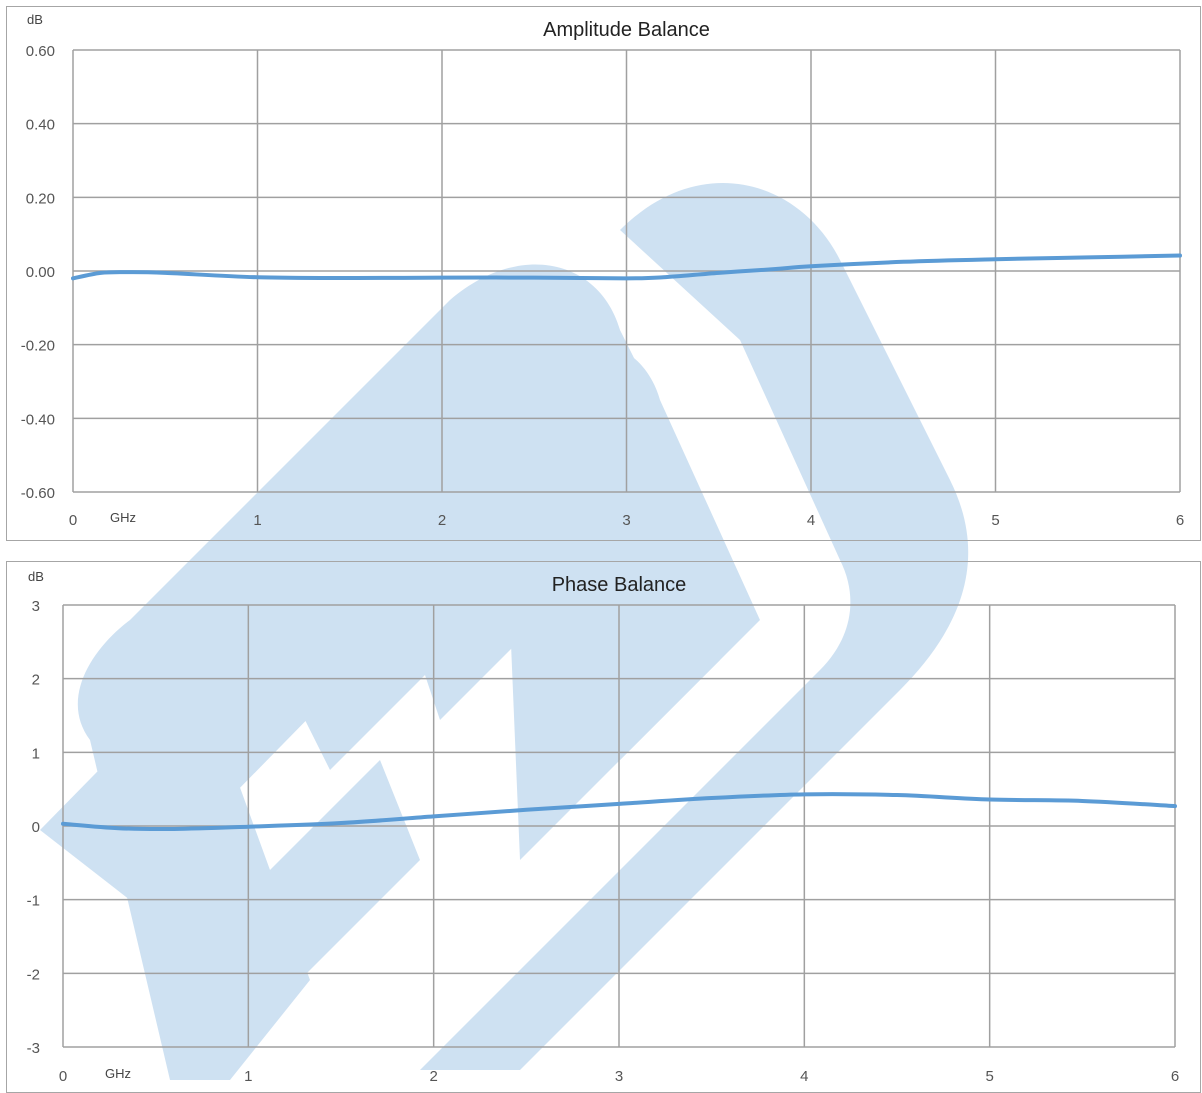 The height and width of the screenshot is (1093, 1202). I want to click on chart-title: Phase Balance, so click(619, 585).